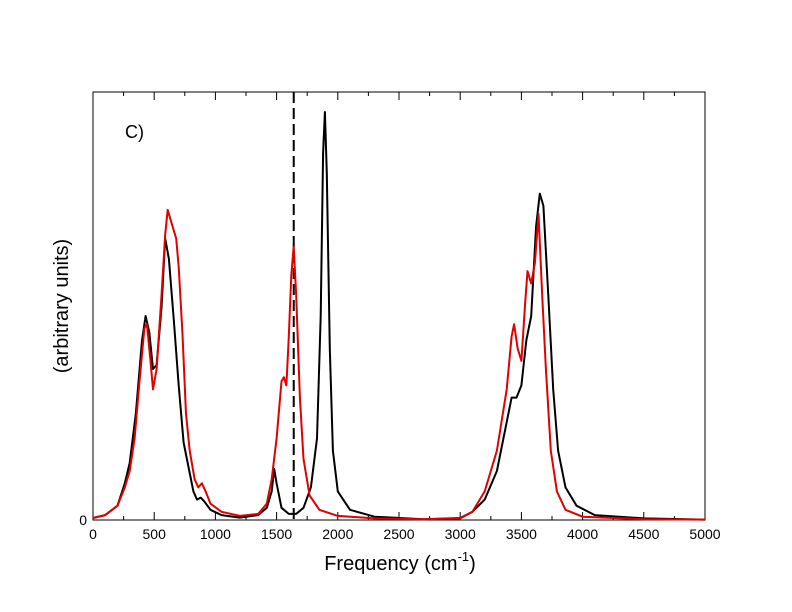 The height and width of the screenshot is (612, 792). I want to click on y-tick-label: 0, so click(83, 520).